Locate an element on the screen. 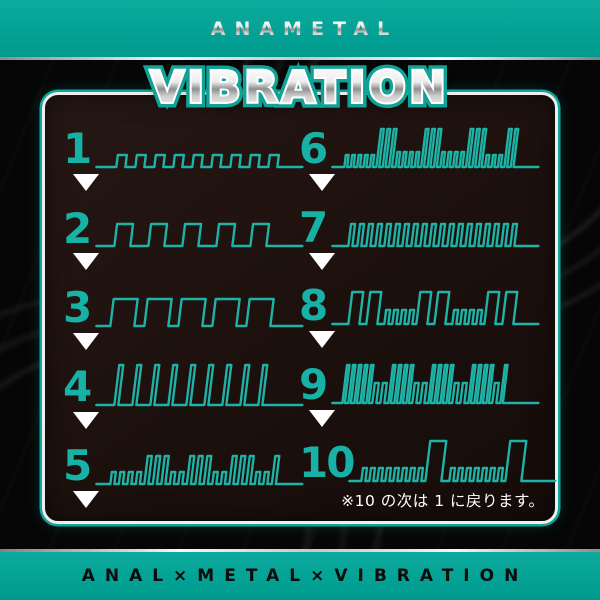 The width and height of the screenshot is (600, 600). pattern-row: 1 is located at coordinates (183, 147).